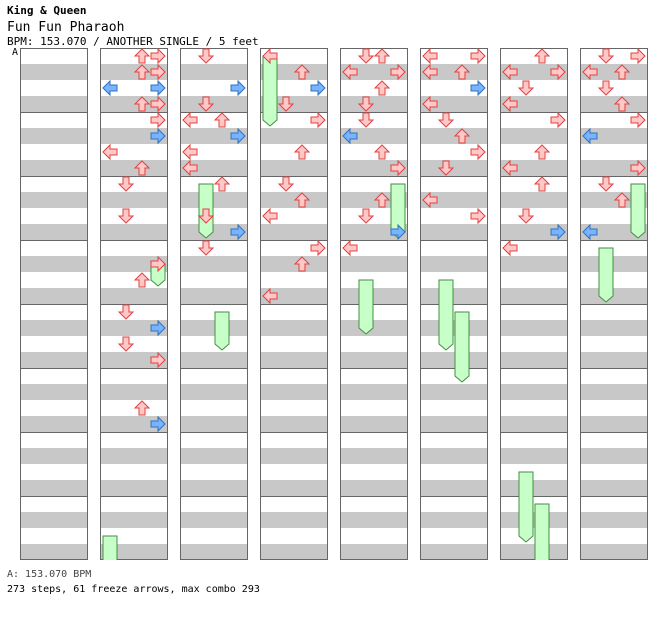 The image size is (672, 620). I want to click on song-title: Fun Fun Pharaoh, so click(66, 27).